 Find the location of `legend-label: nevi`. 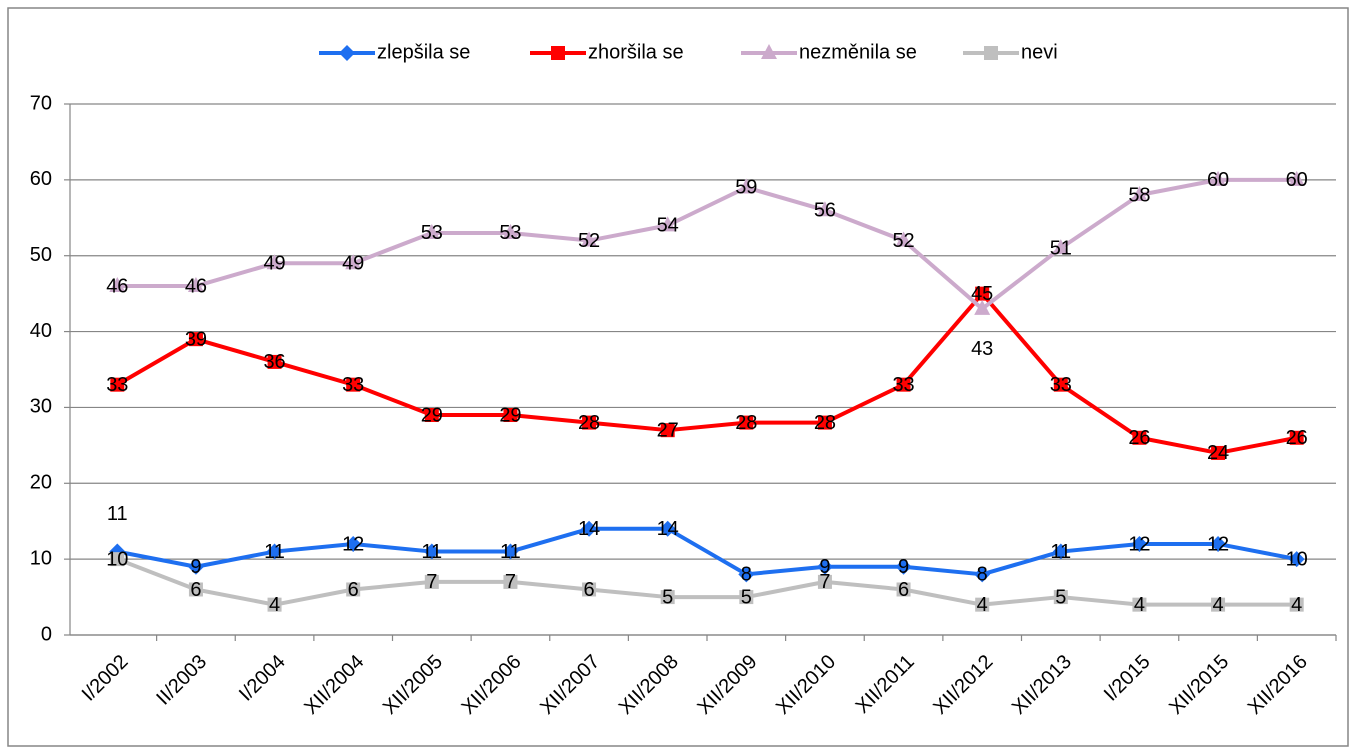

legend-label: nevi is located at coordinates (1039, 52).